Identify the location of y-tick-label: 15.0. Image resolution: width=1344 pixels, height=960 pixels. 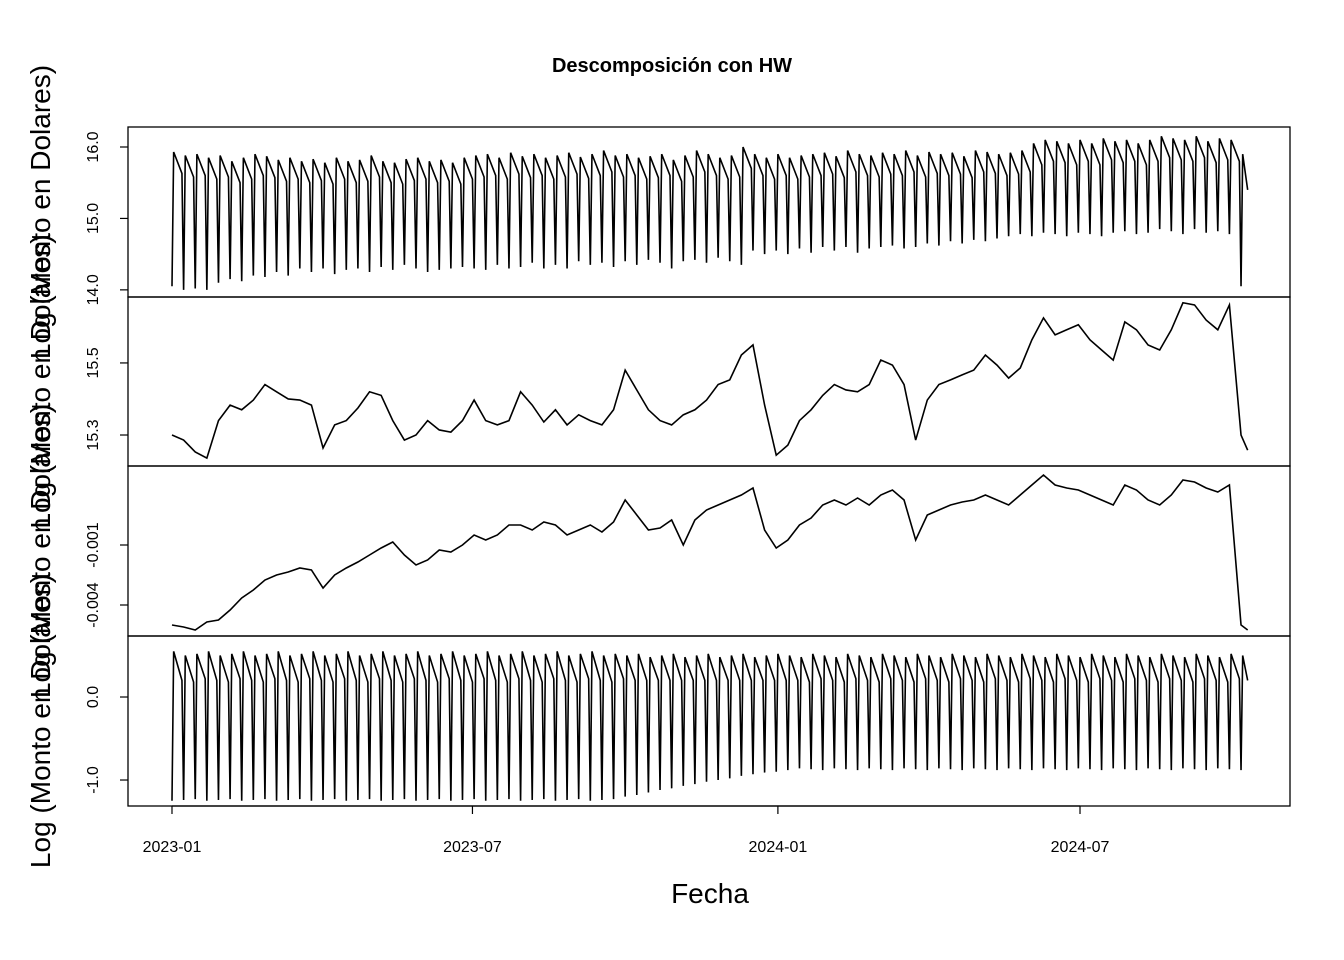
(93, 218).